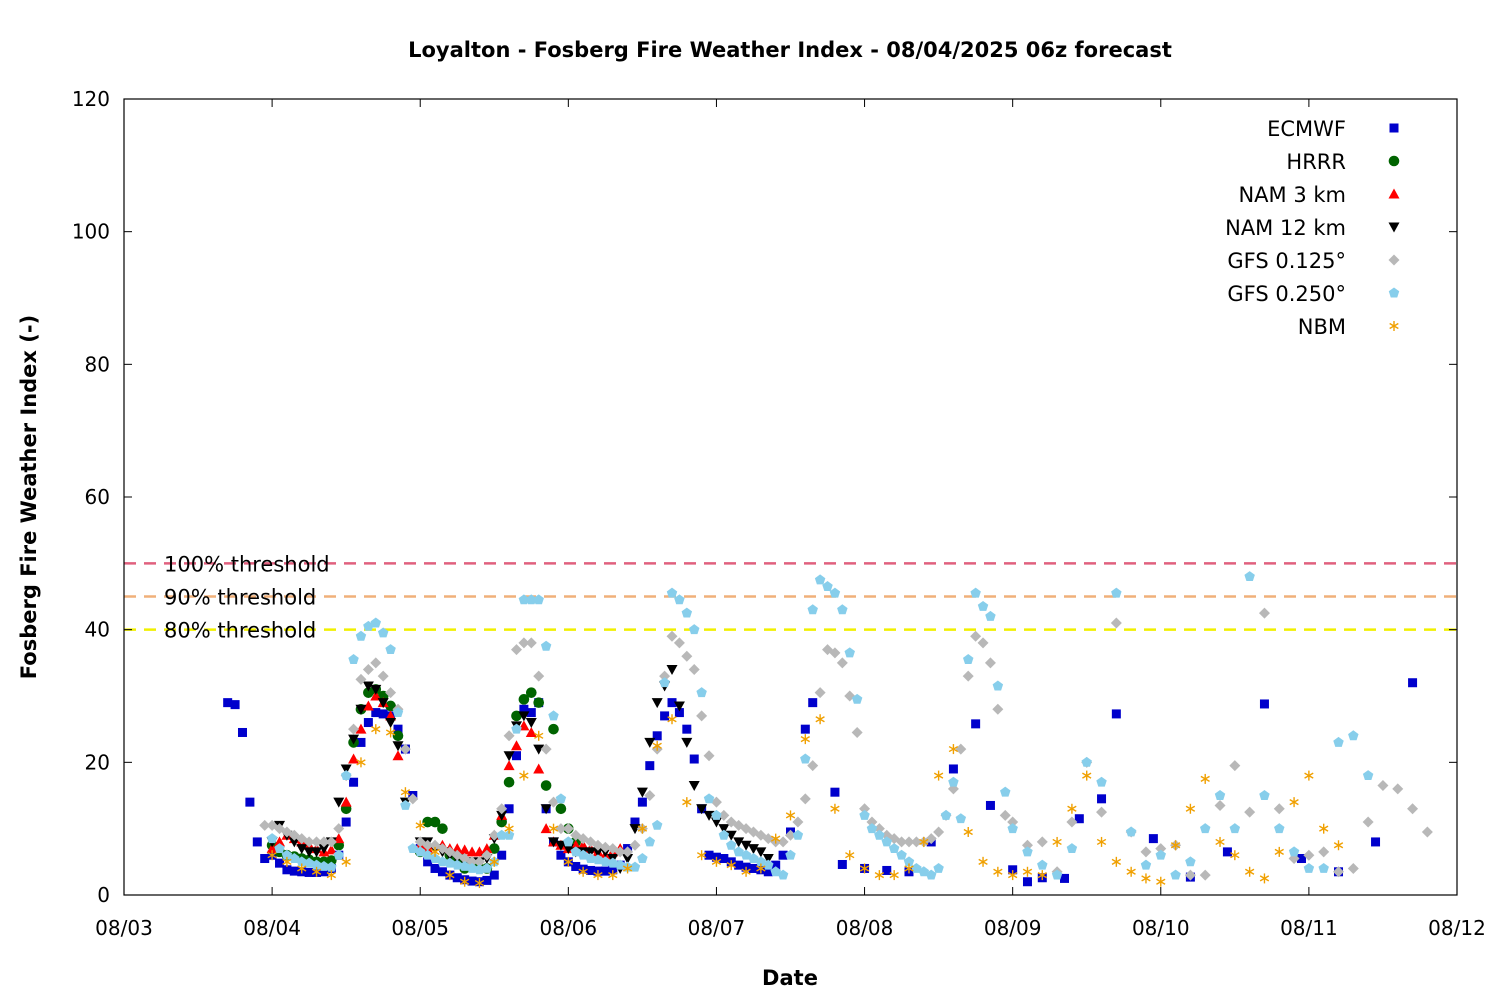 The image size is (1500, 1000). What do you see at coordinates (272, 928) in the screenshot?
I see `x-tick-label: 08/04` at bounding box center [272, 928].